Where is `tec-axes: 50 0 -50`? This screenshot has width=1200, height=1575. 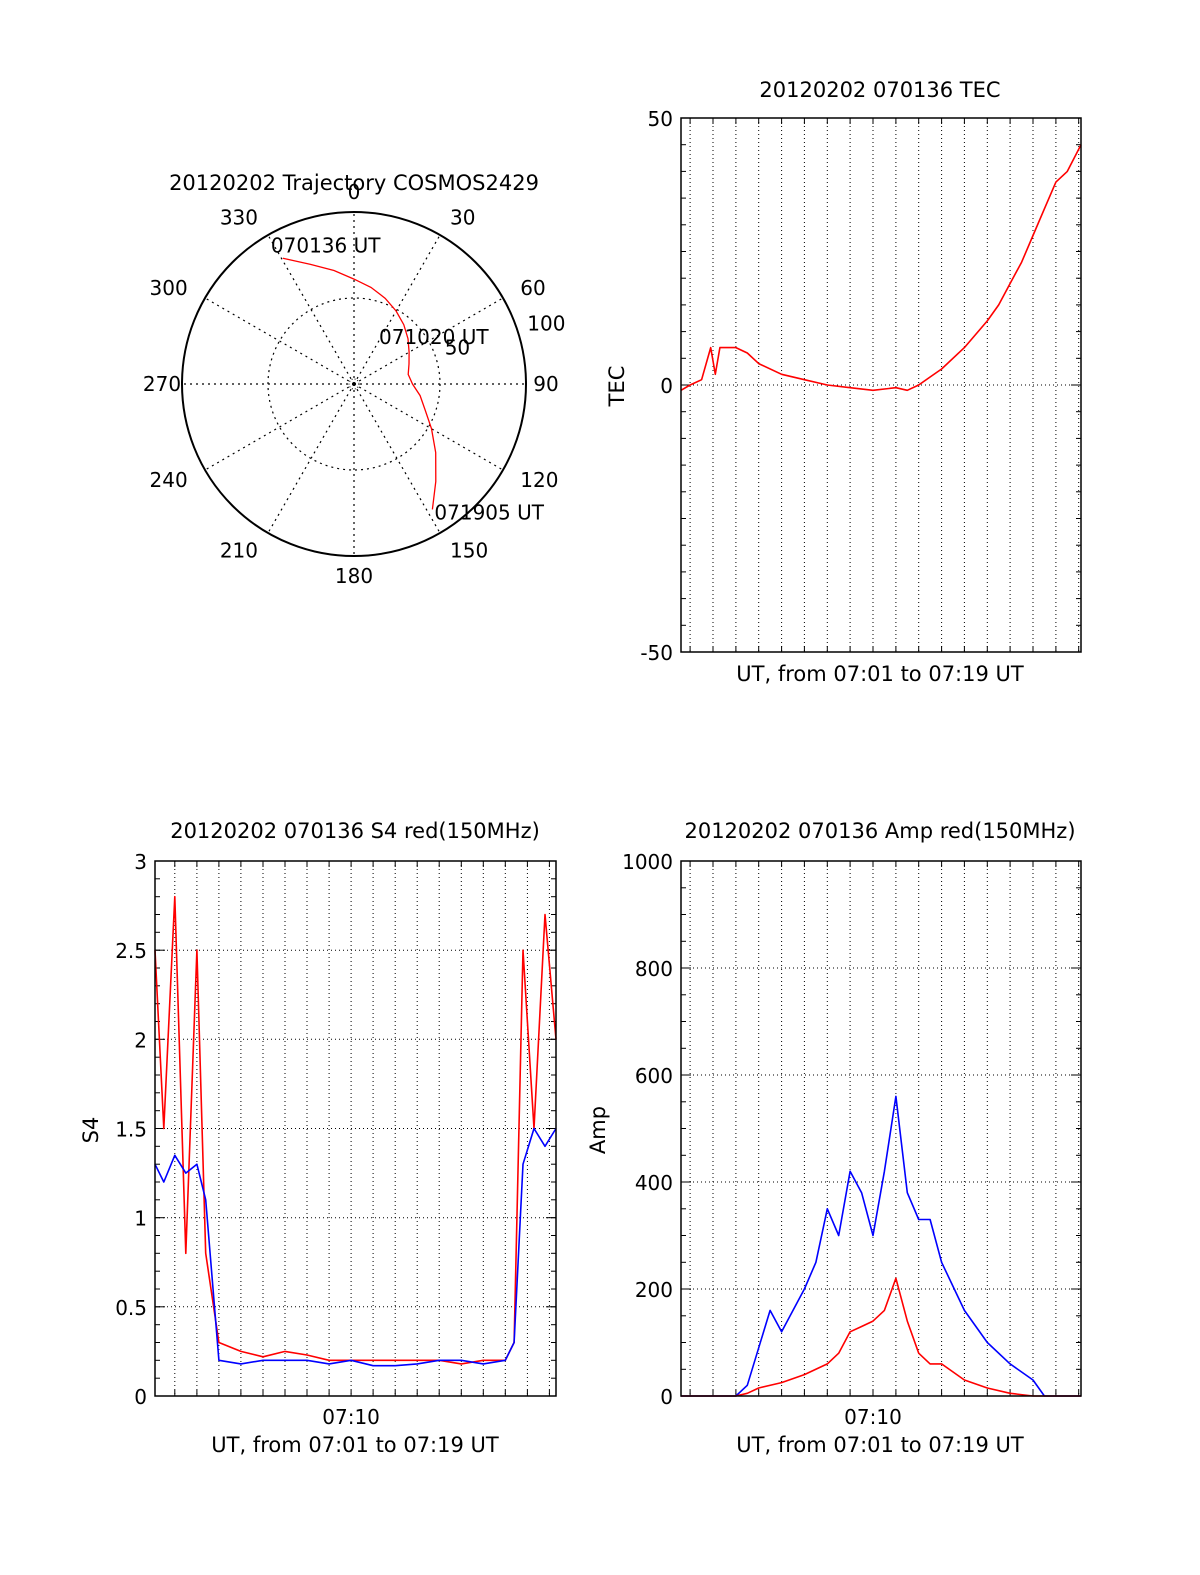
tec-axes: 50 0 -50 is located at coordinates (861, 386).